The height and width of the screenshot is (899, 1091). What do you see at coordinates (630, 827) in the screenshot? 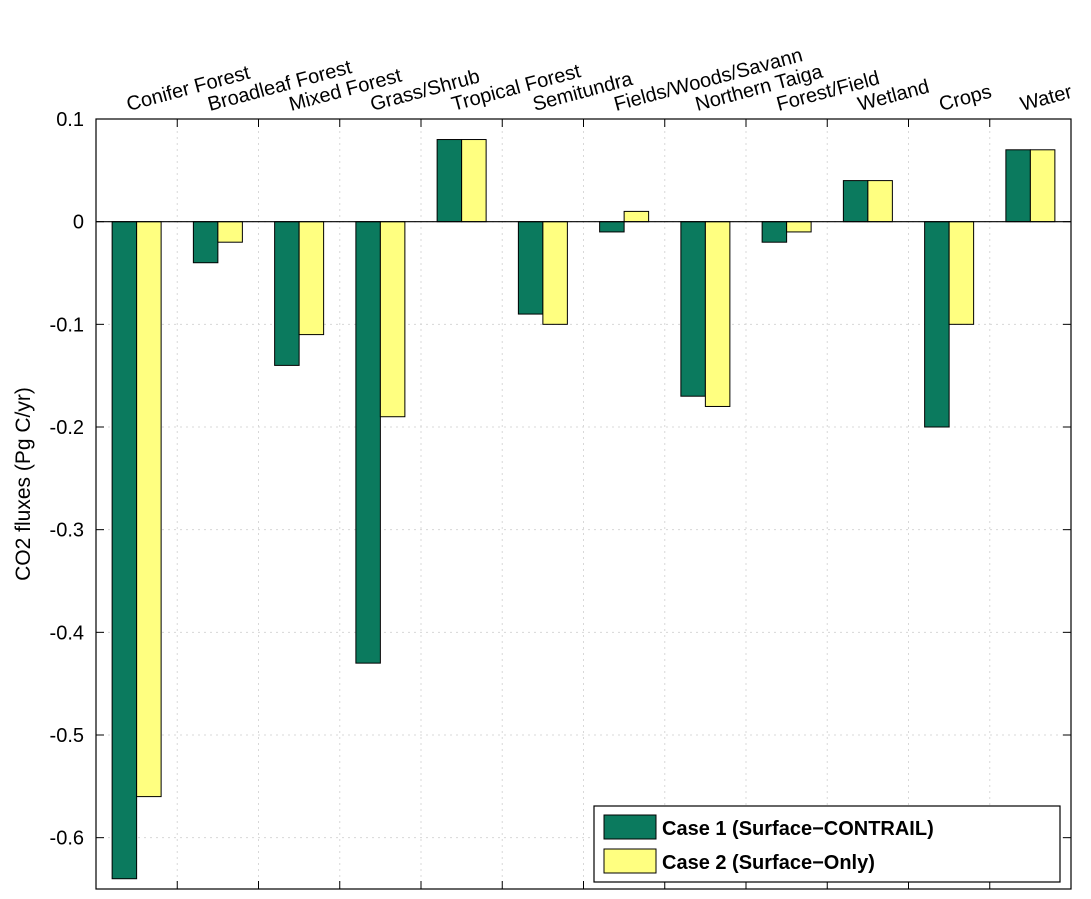
I see `legend-swatch-case1` at bounding box center [630, 827].